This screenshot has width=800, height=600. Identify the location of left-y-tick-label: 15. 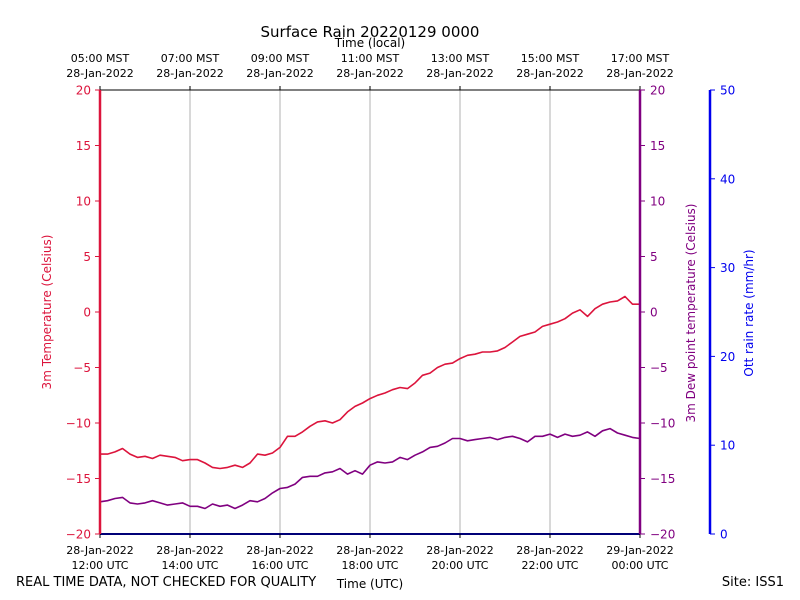
(83, 146).